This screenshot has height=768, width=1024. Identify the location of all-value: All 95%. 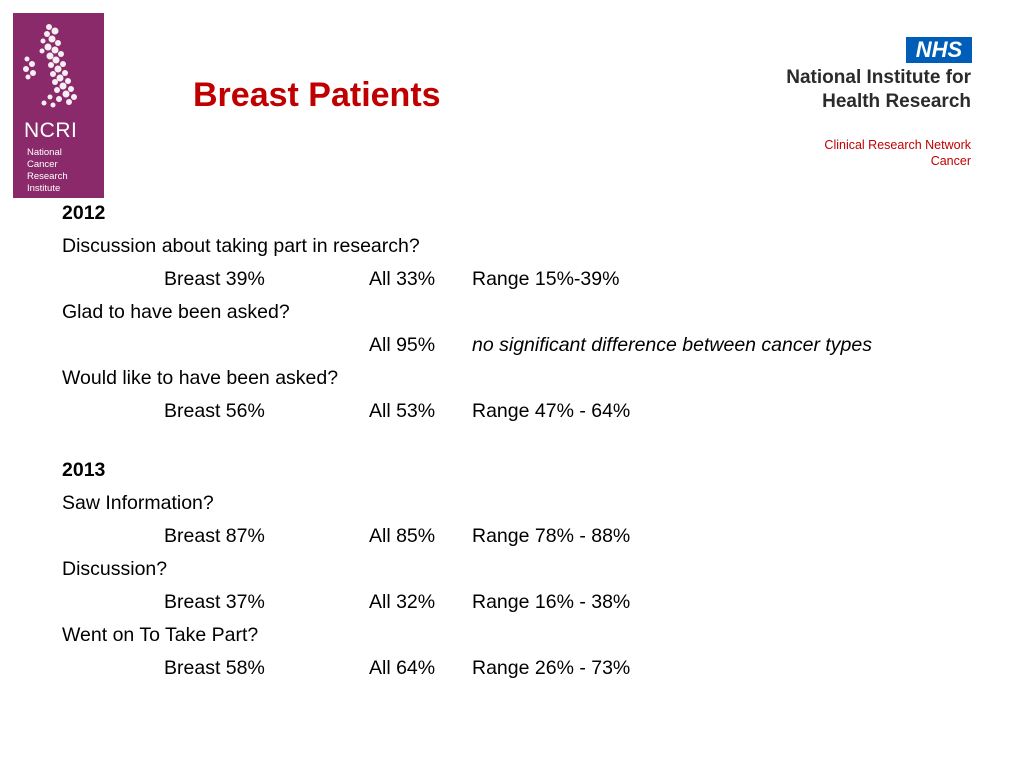
(402, 345).